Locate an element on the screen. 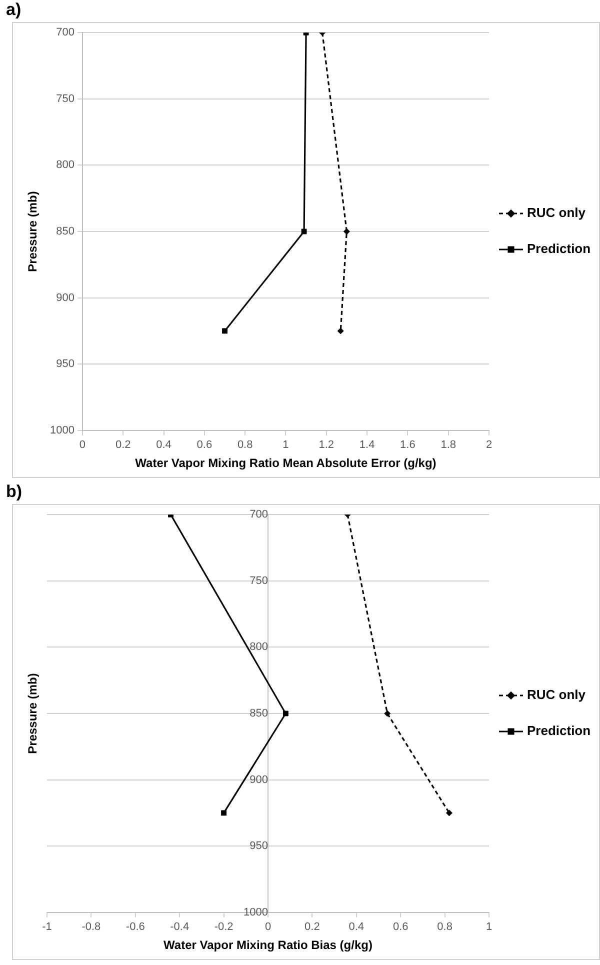  chart-title: a) is located at coordinates (14, 10).